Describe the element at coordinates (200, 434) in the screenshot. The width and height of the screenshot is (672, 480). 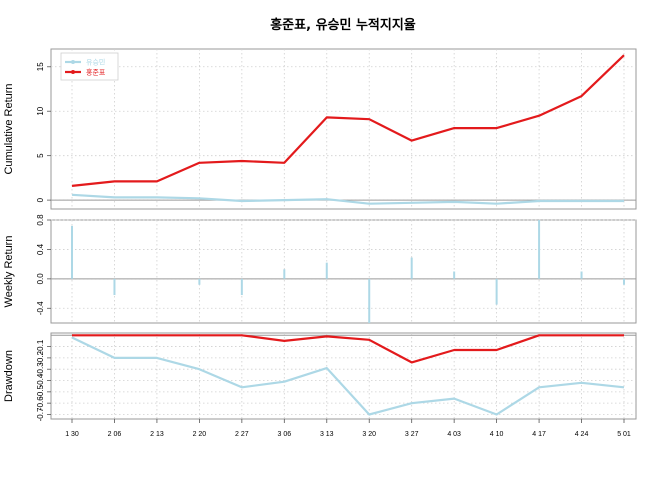
I see `x-tick-label: 2 20` at that location.